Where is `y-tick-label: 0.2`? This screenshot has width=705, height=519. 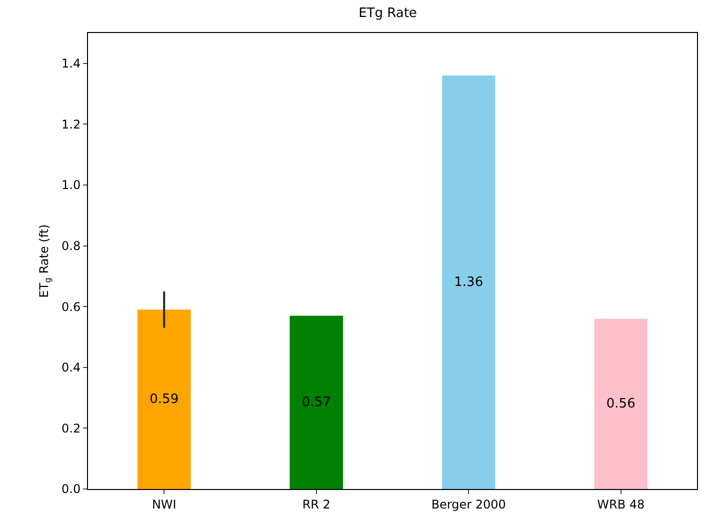 y-tick-label: 0.2 is located at coordinates (71, 428).